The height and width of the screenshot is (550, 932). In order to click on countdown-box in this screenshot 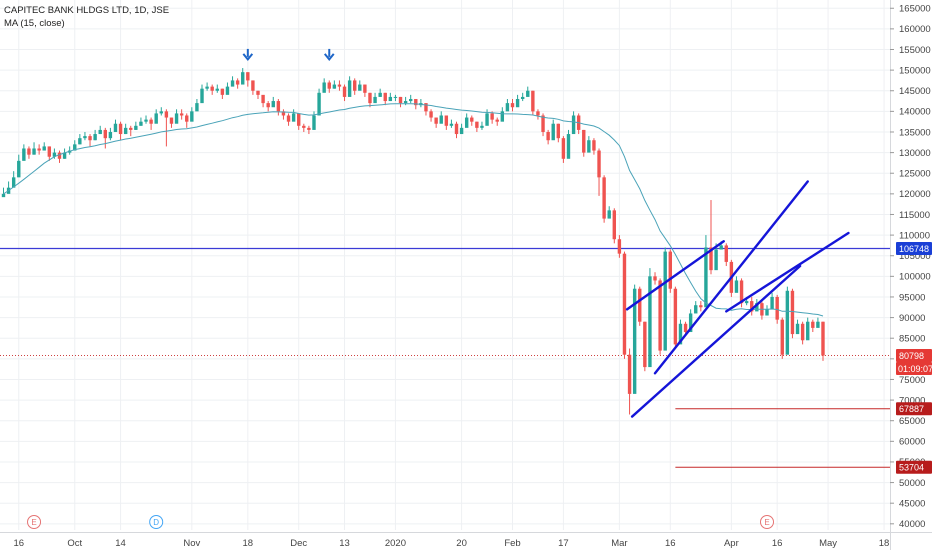, I will do `click(914, 369)`.